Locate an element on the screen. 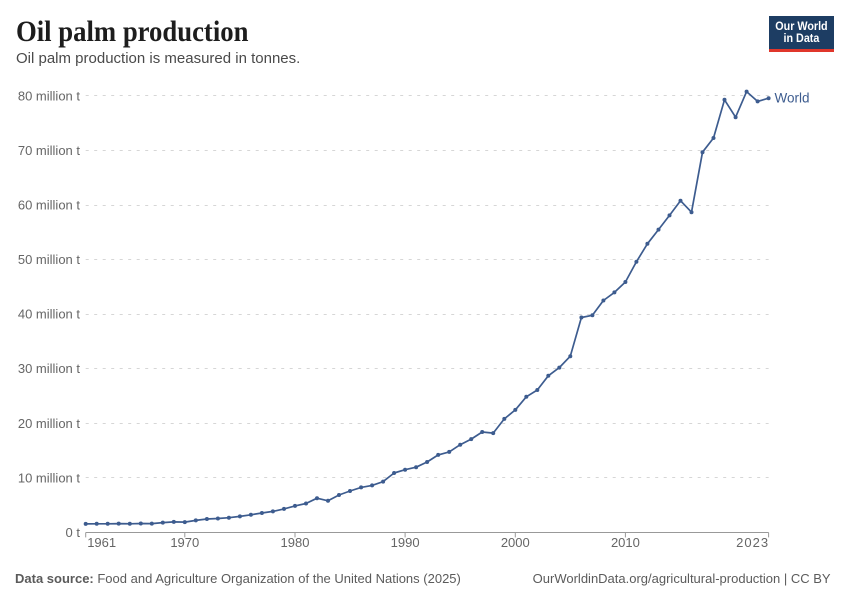 The height and width of the screenshot is (600, 850). svg-text: 70 million t is located at coordinates (49, 150).